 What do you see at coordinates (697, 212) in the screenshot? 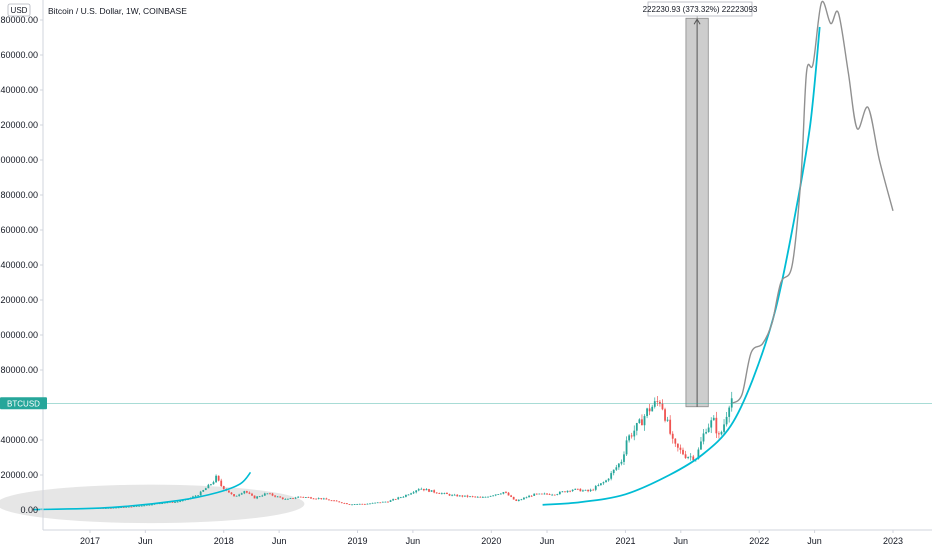
I see `measure-range-layer` at bounding box center [697, 212].